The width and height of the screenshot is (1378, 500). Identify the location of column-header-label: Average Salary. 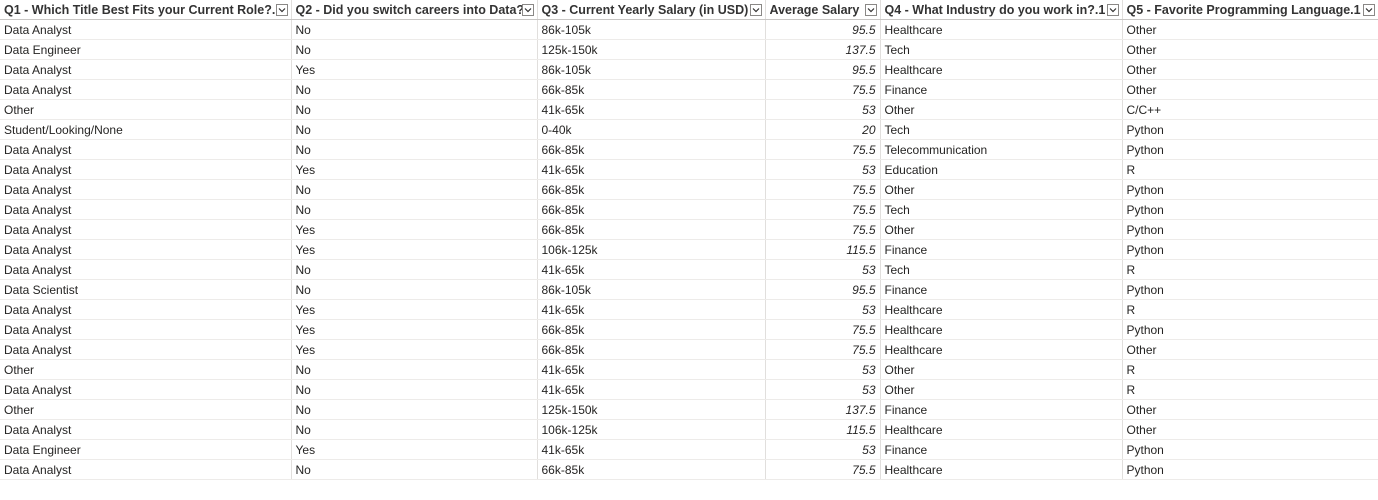
(814, 9).